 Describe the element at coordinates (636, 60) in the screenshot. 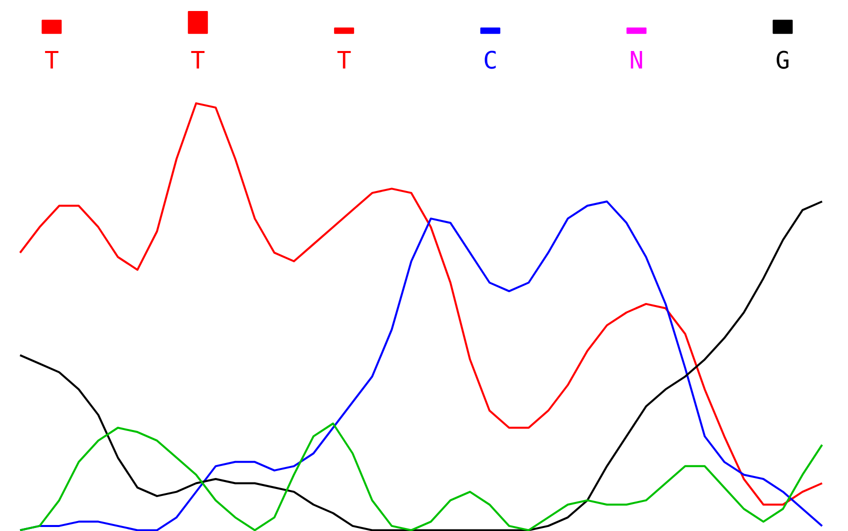

I see `x-tick-label: N` at that location.